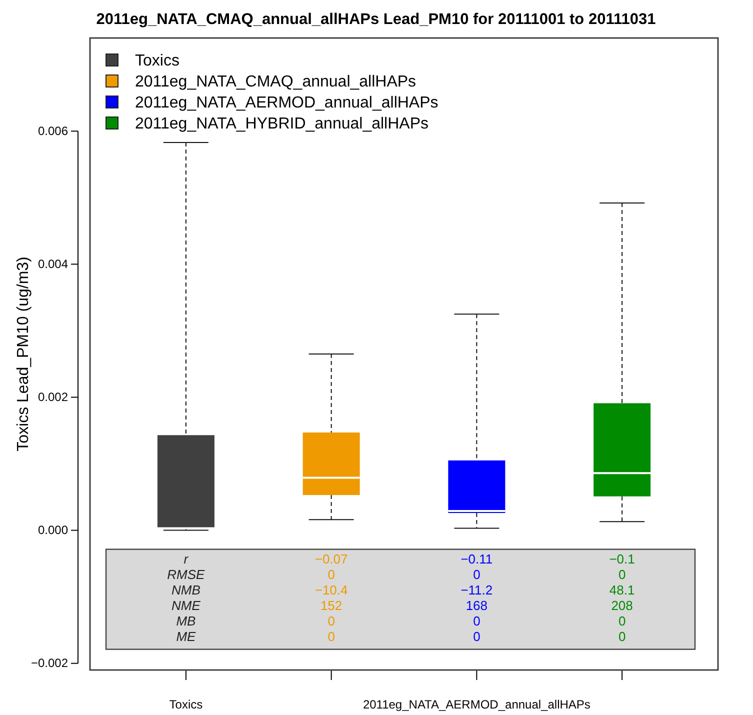  I want to click on annotation: −0.11, so click(476, 558).